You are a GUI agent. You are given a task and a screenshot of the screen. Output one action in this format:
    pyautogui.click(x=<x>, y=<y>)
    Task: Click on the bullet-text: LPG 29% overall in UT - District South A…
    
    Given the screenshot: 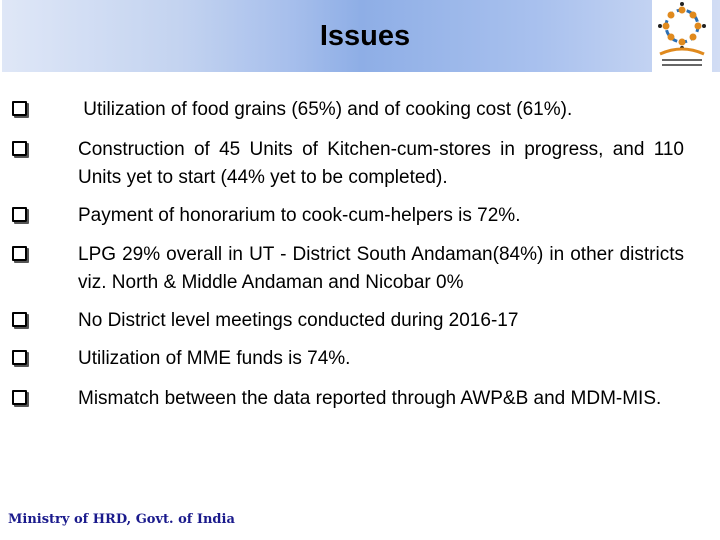 What is the action you would take?
    pyautogui.click(x=381, y=268)
    